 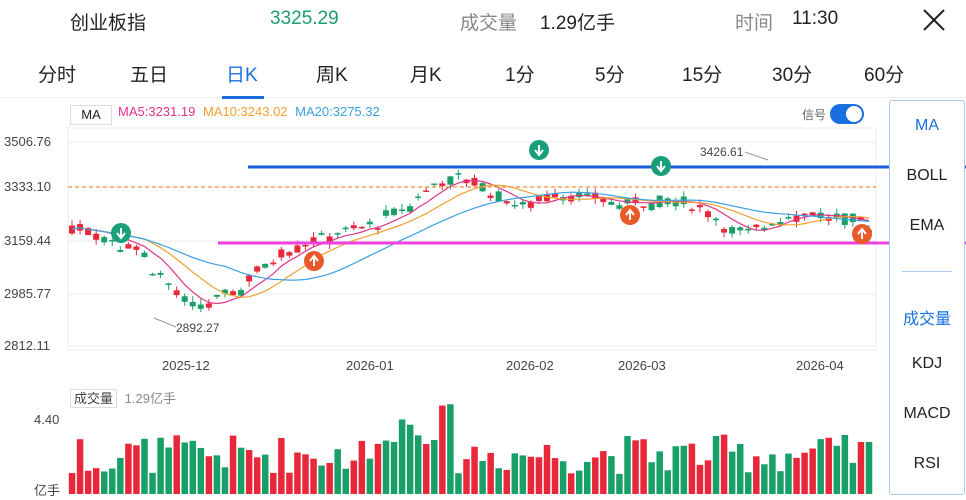 I want to click on signal-toggle, so click(x=847, y=114).